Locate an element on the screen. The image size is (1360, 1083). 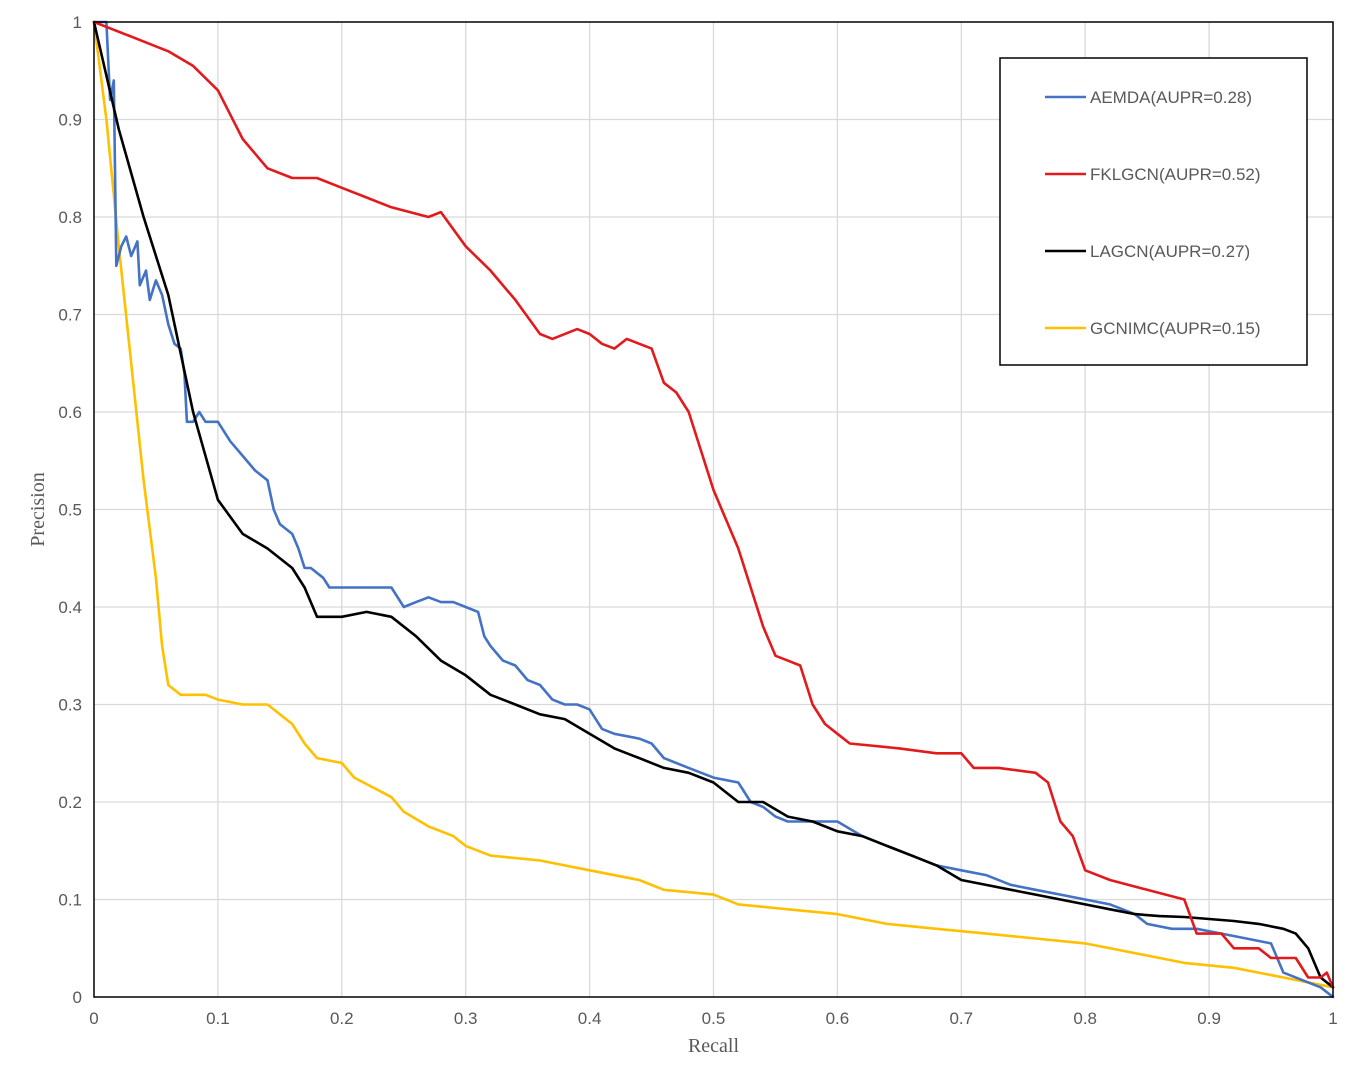
y-tick-label: 0.2 is located at coordinates (70, 802).